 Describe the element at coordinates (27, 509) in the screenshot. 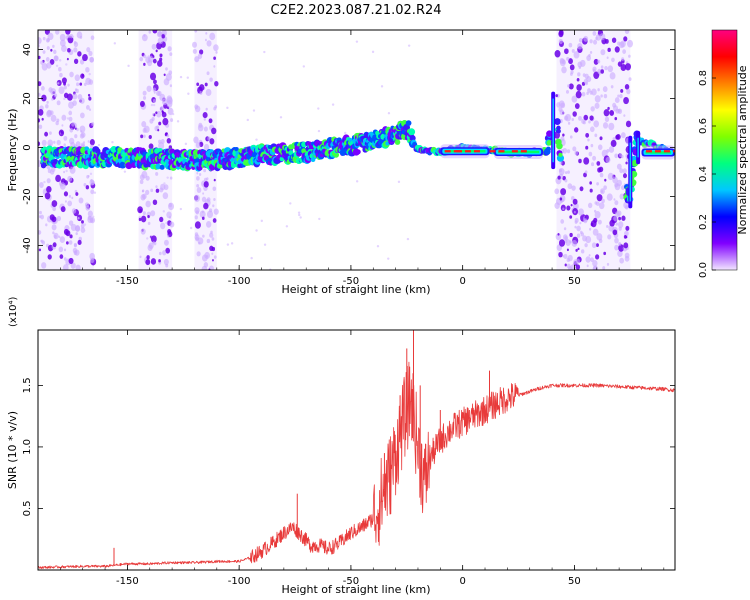

I see `snr-y-tick-label: 0.5` at that location.